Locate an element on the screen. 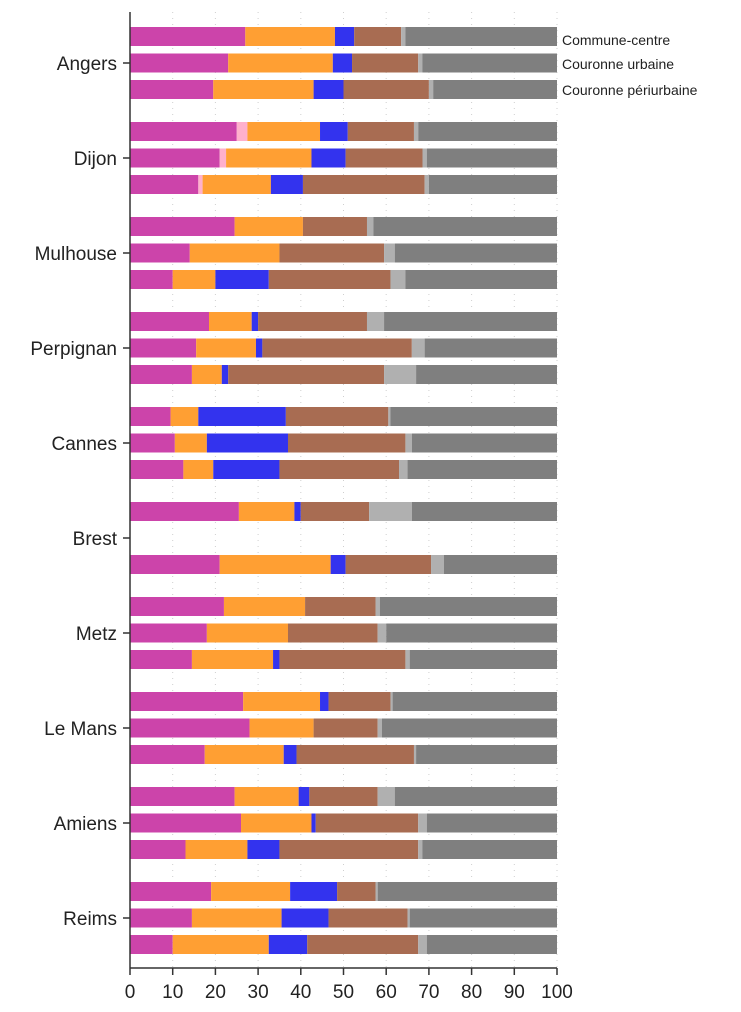  bar-segment-metz-row3-seg4 is located at coordinates (276, 659).